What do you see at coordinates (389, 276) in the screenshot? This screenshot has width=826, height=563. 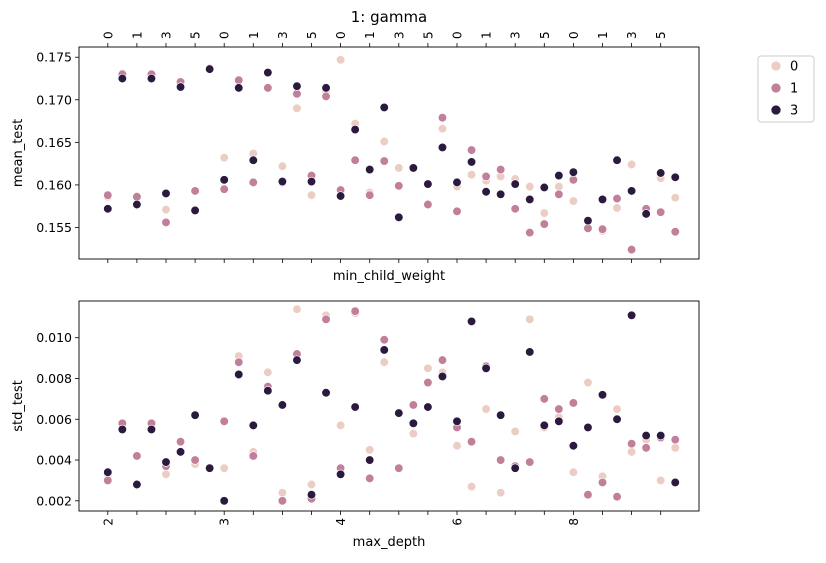 I see `top-x-label: min_child_weight` at bounding box center [389, 276].